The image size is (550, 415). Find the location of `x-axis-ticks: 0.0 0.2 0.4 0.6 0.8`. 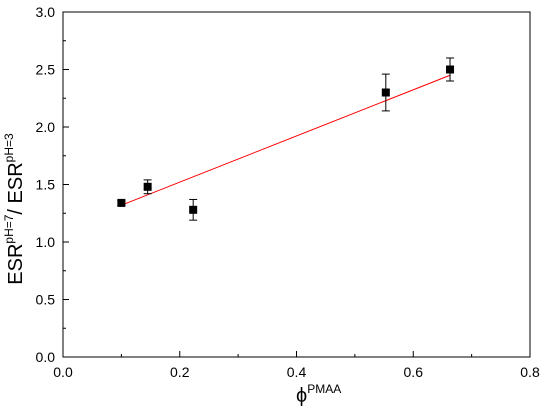

x-axis-ticks: 0.0 0.2 0.4 0.6 0.8 is located at coordinates (296, 365).